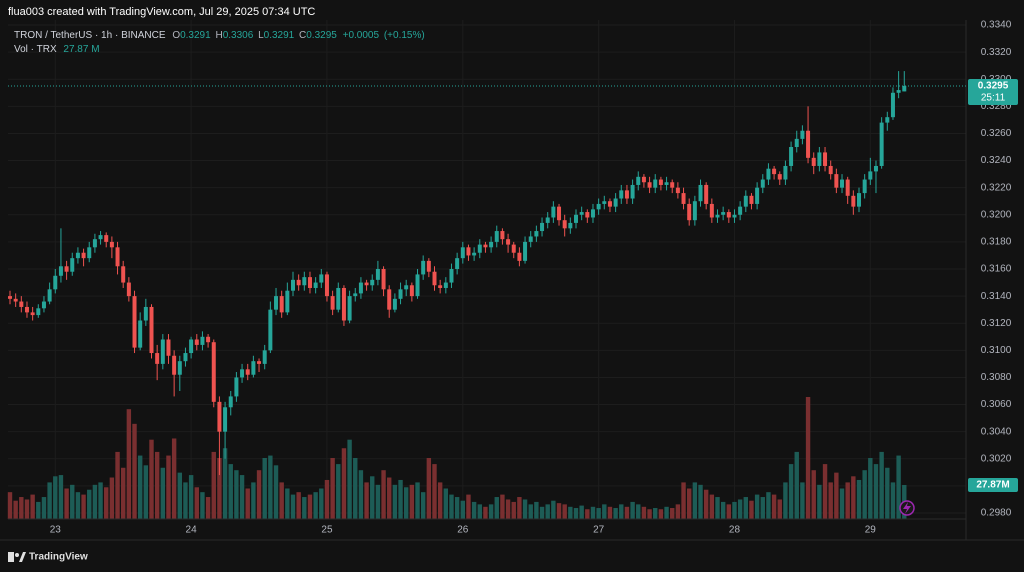 This screenshot has width=1024, height=572. I want to click on ohlc-value: 0.3291, so click(279, 35).